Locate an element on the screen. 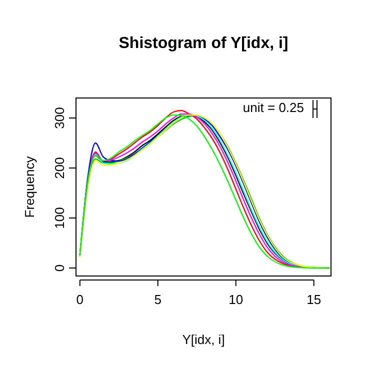 This screenshot has width=370, height=370. x-tick-label: 10 is located at coordinates (236, 299).